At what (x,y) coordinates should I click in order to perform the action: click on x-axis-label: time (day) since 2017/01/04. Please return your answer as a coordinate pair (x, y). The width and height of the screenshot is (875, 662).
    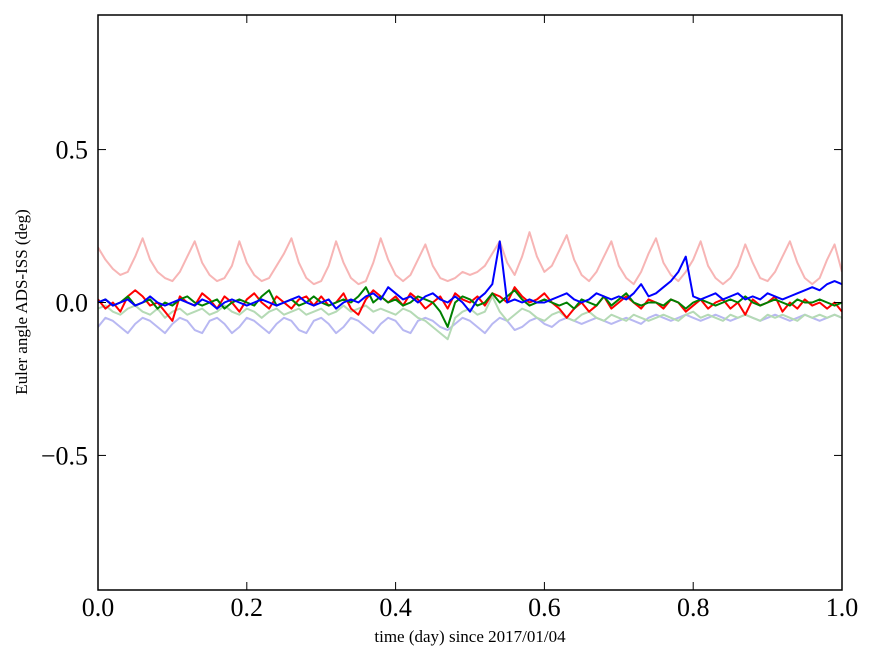
    Looking at the image, I should click on (470, 636).